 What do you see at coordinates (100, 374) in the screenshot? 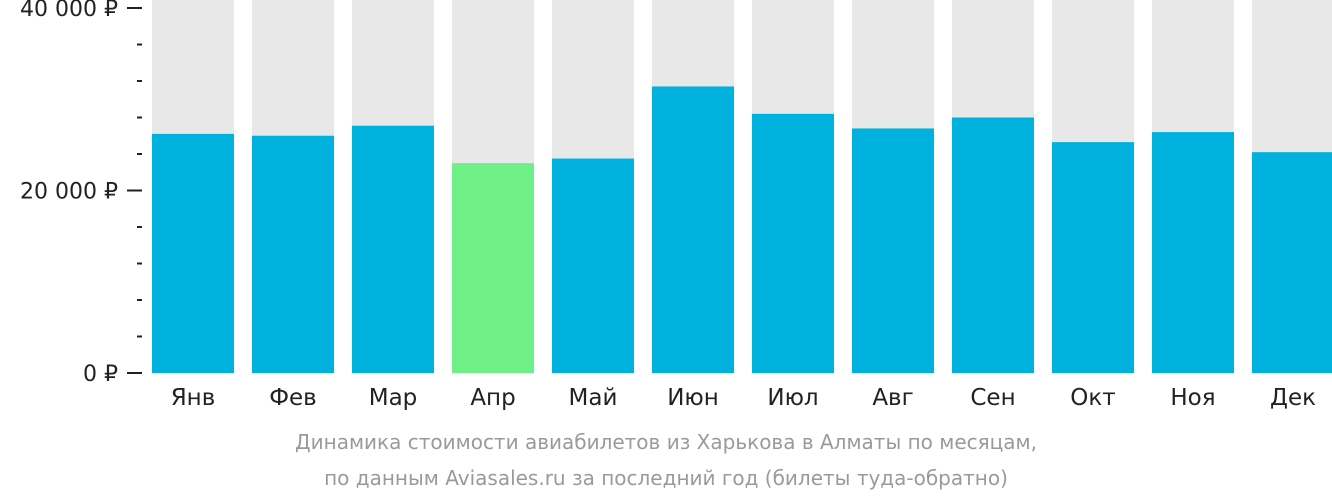
I see `y-tick-label: 0 ₽` at bounding box center [100, 374].